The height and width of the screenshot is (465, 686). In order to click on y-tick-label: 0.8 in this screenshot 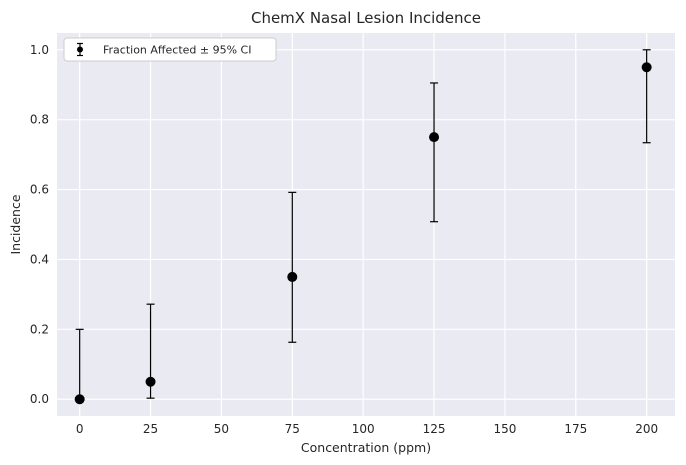, I will do `click(39, 120)`.